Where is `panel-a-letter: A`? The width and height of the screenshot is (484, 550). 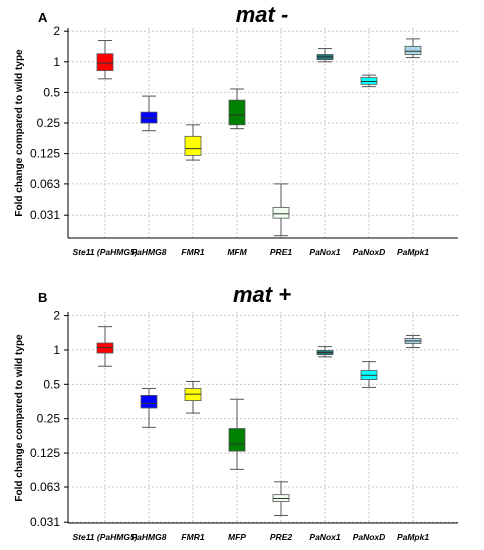 panel-a-letter: A is located at coordinates (43, 17).